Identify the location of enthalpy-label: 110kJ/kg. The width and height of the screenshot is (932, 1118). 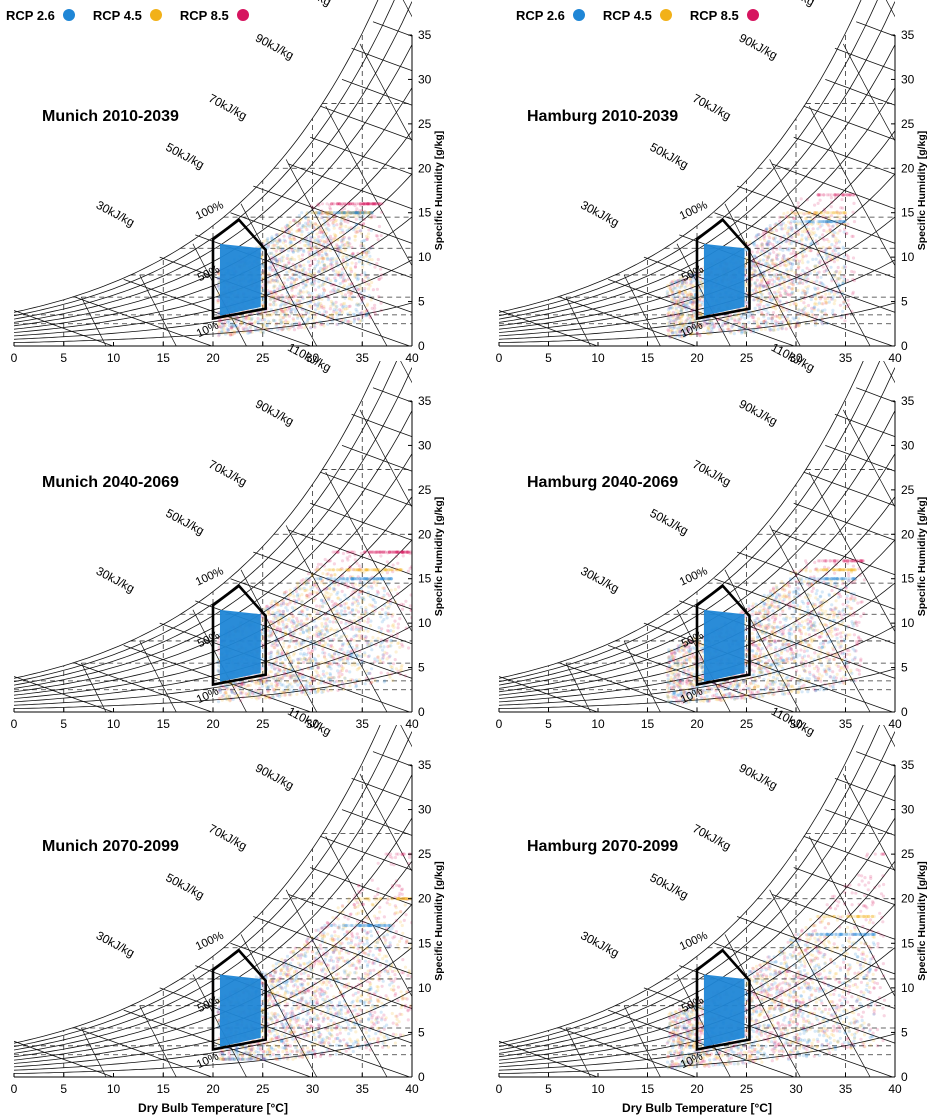
(309, 4).